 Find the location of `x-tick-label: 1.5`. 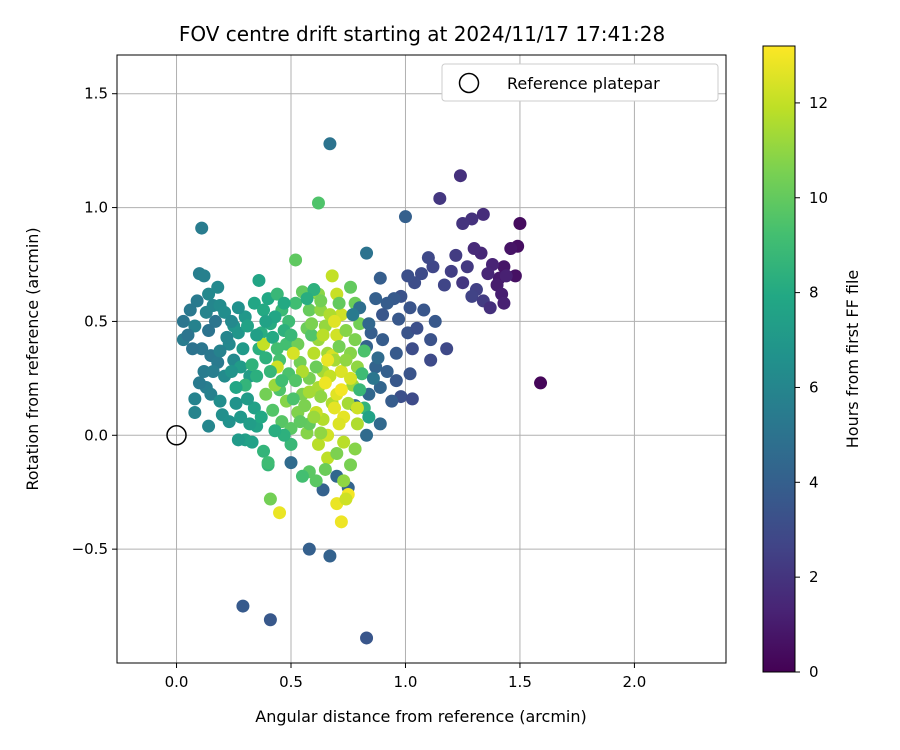

x-tick-label: 1.5 is located at coordinates (520, 682).